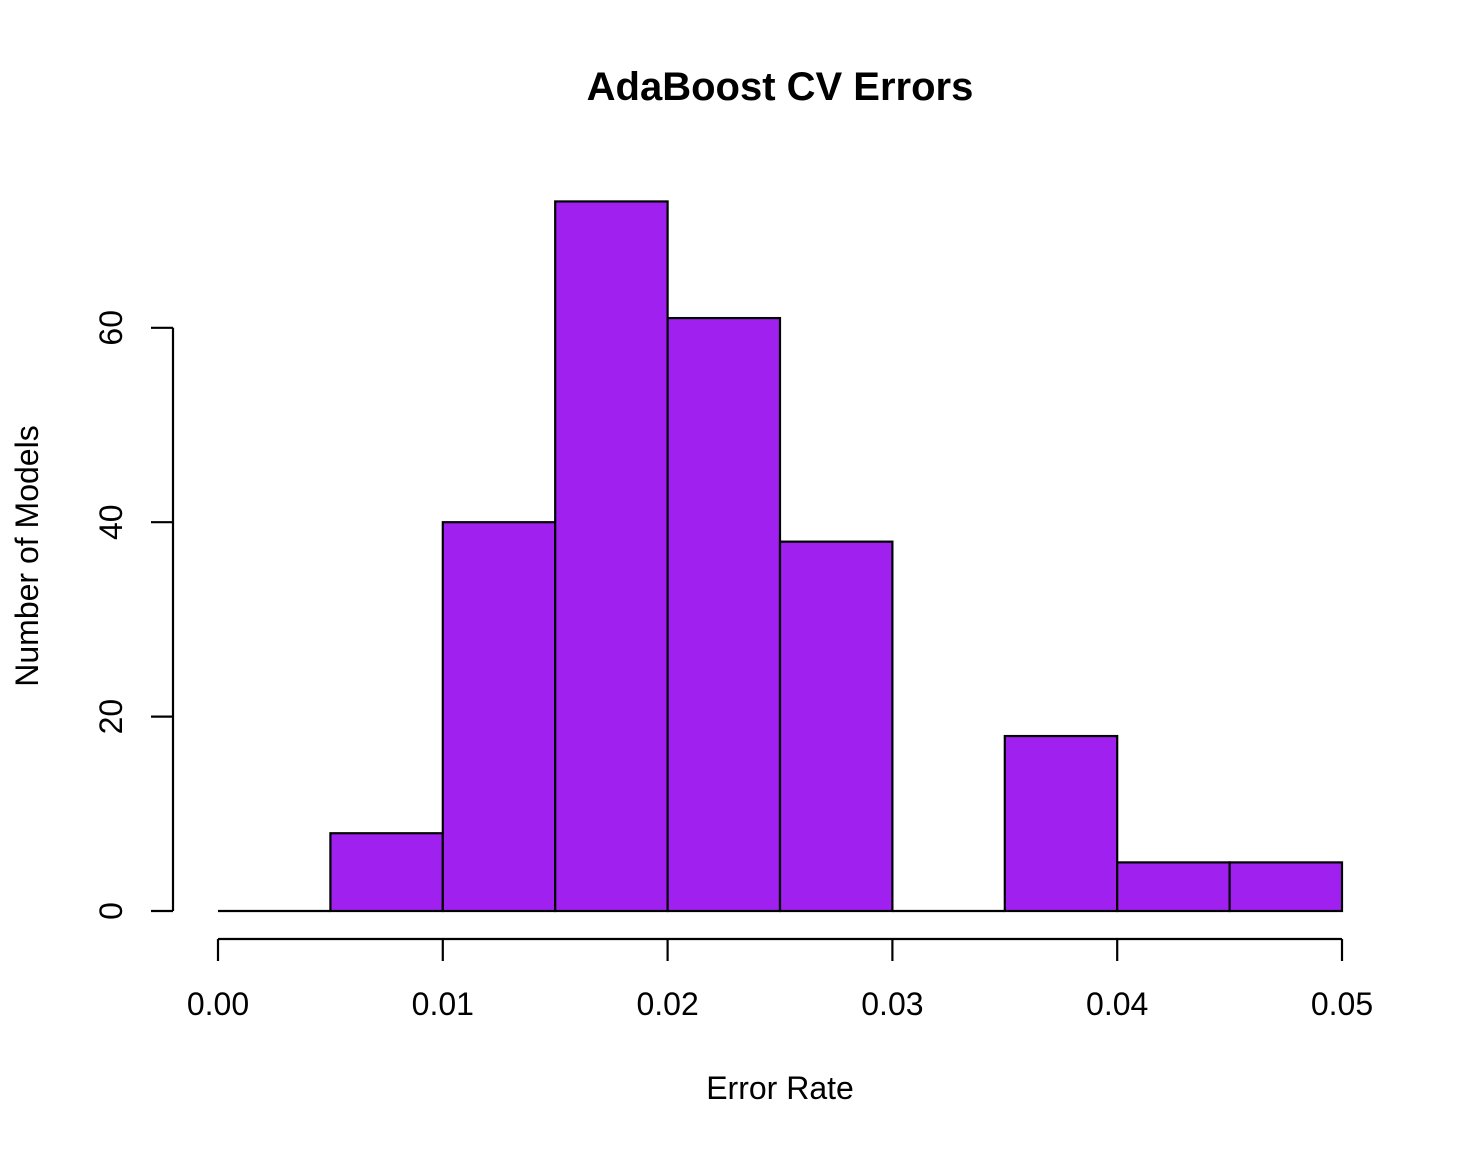 This screenshot has height=1155, width=1476. Describe the element at coordinates (111, 522) in the screenshot. I see `y-tick-label-2: 40` at that location.